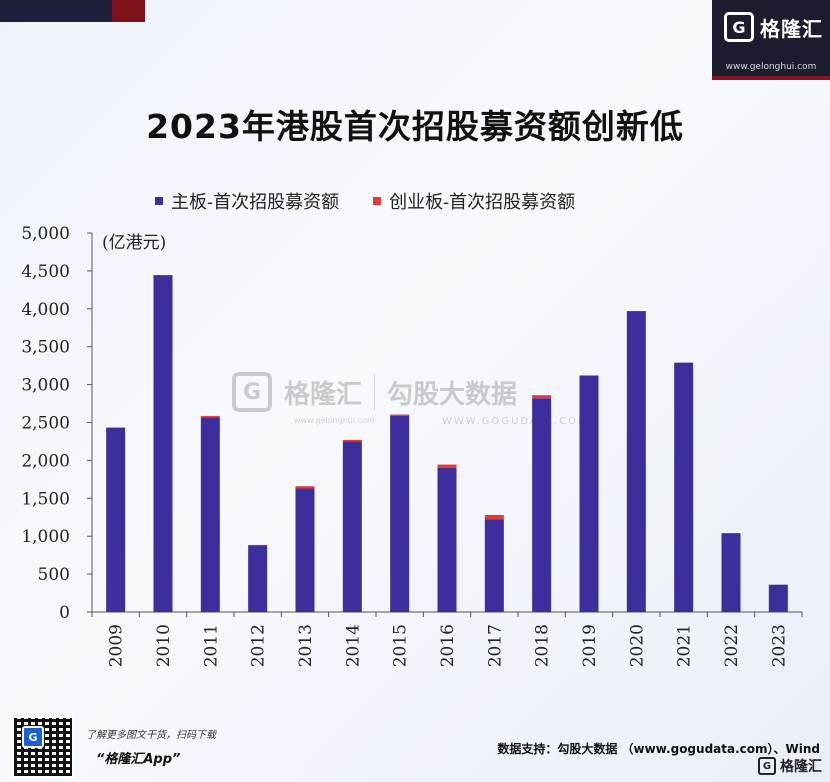 The height and width of the screenshot is (782, 830). What do you see at coordinates (377, 201) in the screenshot?
I see `legend-swatch-gem-board` at bounding box center [377, 201].